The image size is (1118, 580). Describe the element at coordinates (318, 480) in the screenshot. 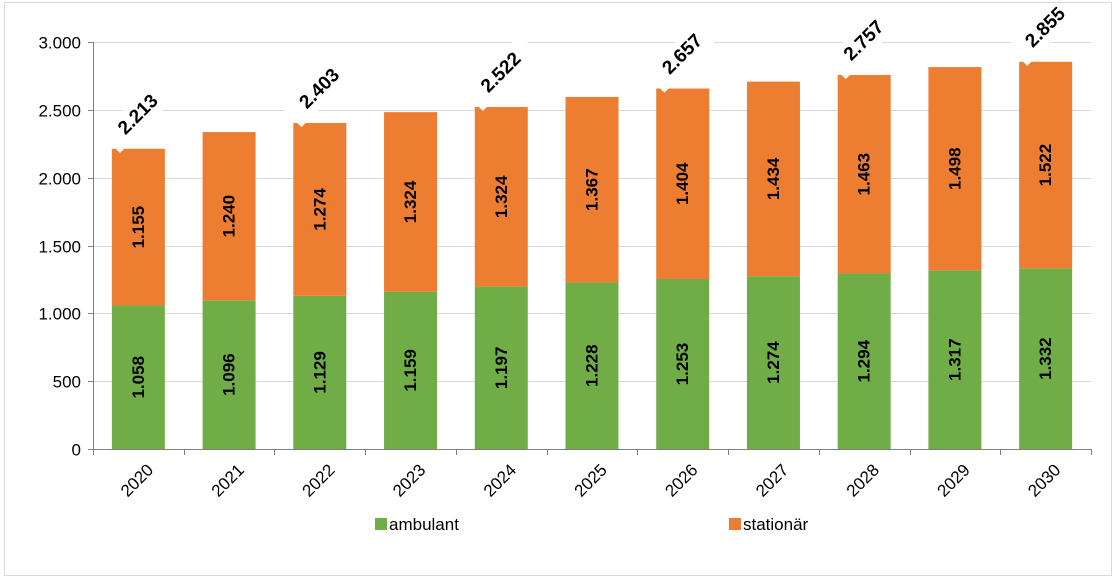

I see `x-tick-label: 2022` at that location.